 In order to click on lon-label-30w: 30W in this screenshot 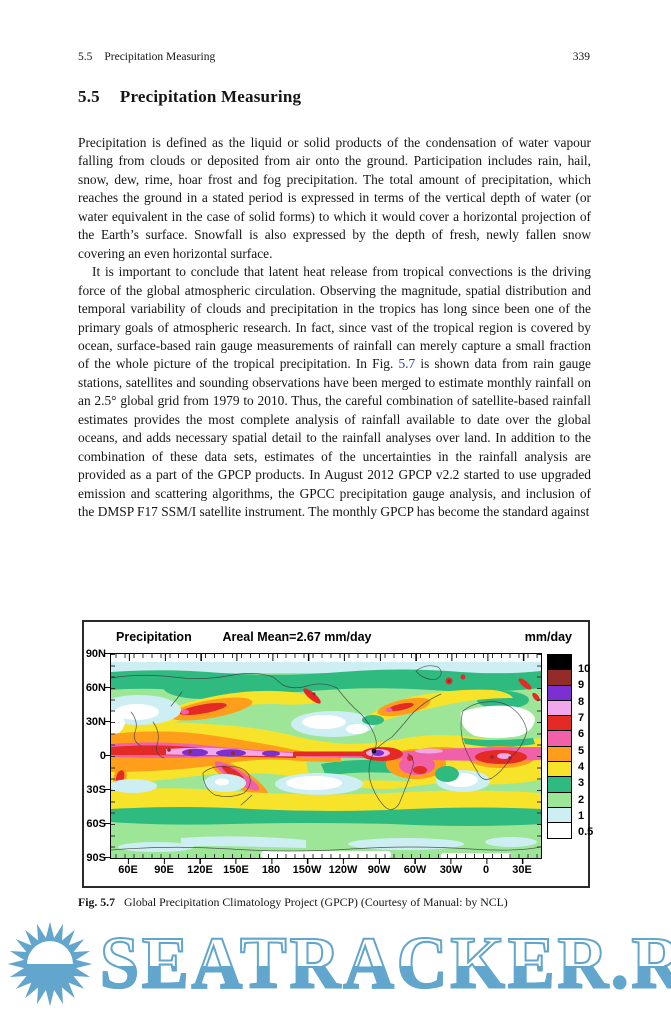, I will do `click(451, 870)`.